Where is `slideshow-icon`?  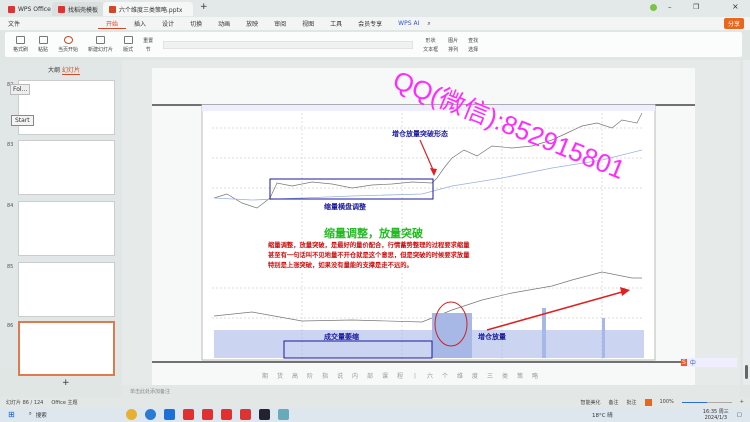 slideshow-icon is located at coordinates (648, 402).